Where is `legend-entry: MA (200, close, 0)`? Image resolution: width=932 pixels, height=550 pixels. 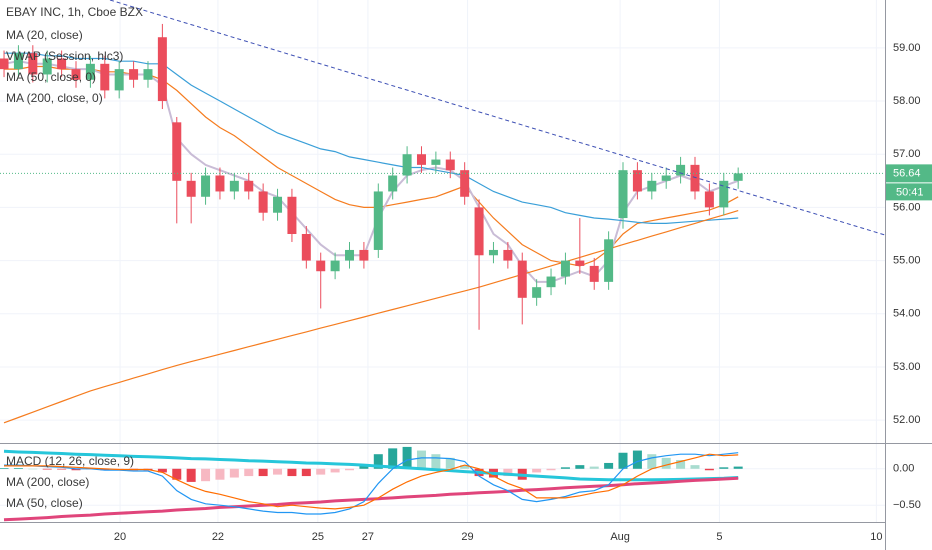 legend-entry: MA (200, close, 0) is located at coordinates (54, 98).